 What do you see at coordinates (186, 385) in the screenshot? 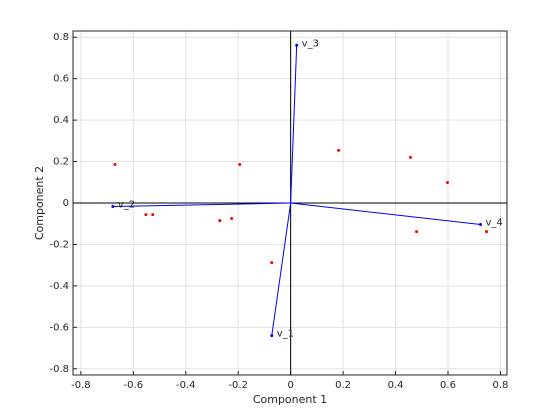
I see `x-tick-label: -0.4` at bounding box center [186, 385].